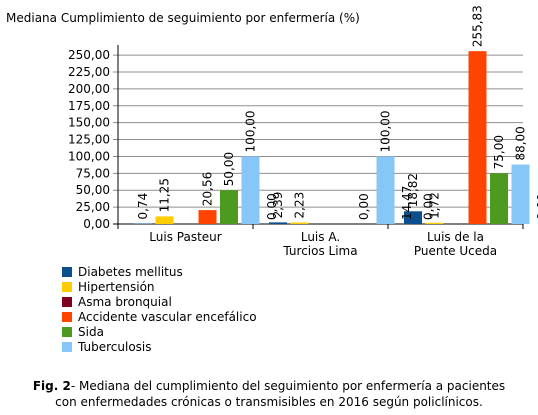 The height and width of the screenshot is (415, 538). What do you see at coordinates (455, 251) in the screenshot?
I see `x-category-label: Puente Uceda` at bounding box center [455, 251].